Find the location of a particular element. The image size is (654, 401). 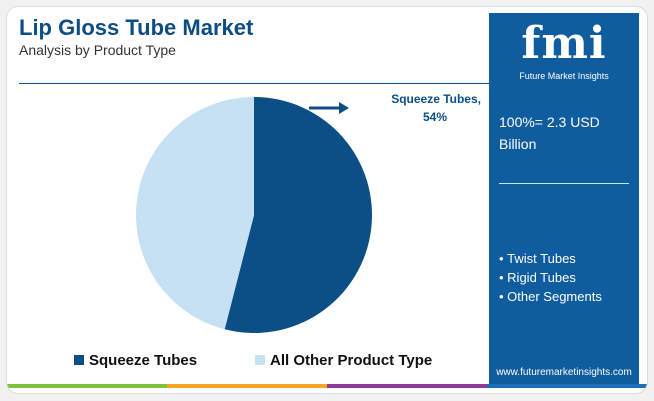

data-label: 54% is located at coordinates (435, 117).